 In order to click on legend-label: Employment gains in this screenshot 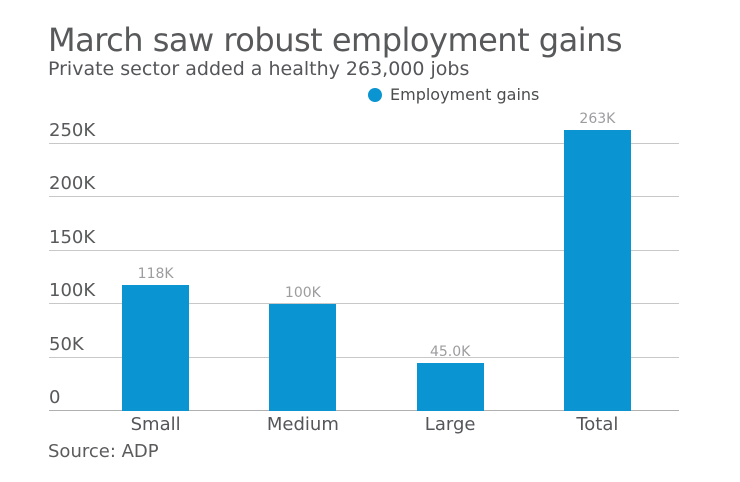, I will do `click(465, 94)`.